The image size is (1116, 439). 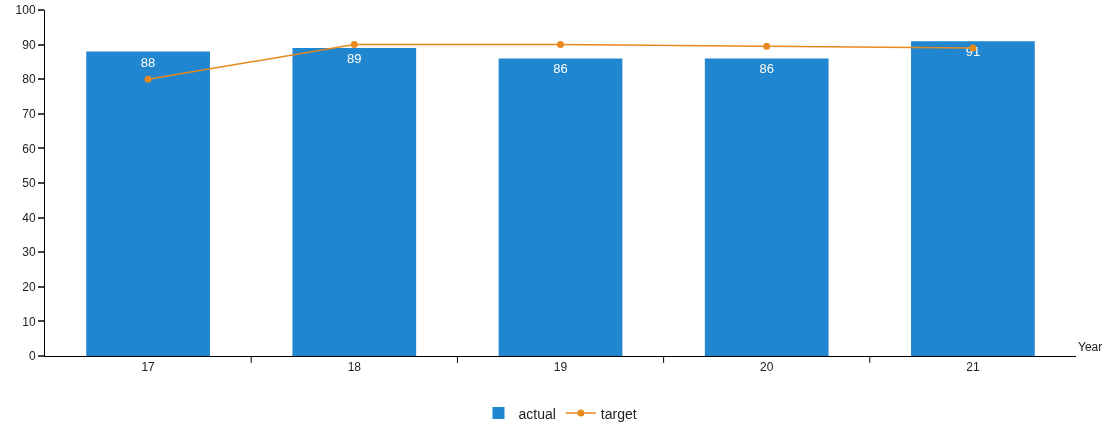 I want to click on data-label: 88, so click(x=148, y=62).